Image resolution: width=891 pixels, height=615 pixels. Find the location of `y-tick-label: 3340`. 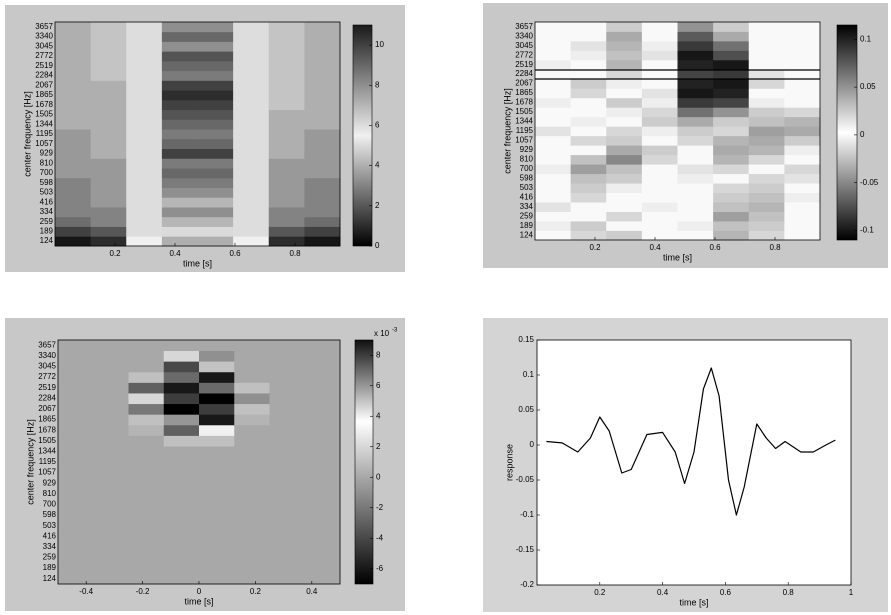

y-tick-label: 3340 is located at coordinates (44, 36).